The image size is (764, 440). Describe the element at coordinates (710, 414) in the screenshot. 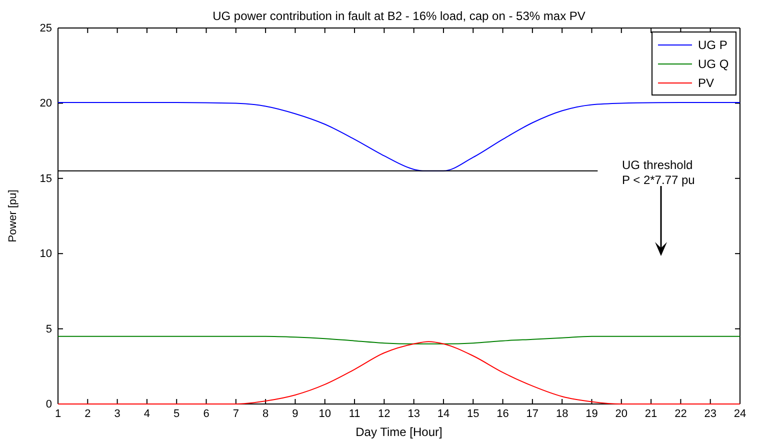

I see `x-tick-label: 23` at that location.